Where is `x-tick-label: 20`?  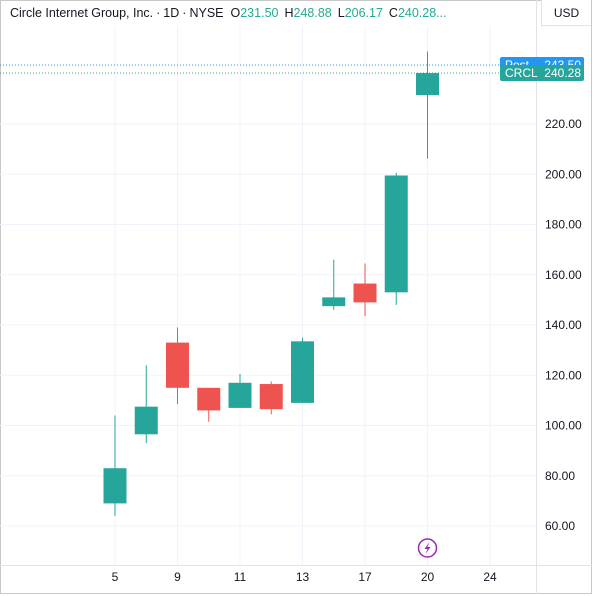 x-tick-label: 20 is located at coordinates (428, 577).